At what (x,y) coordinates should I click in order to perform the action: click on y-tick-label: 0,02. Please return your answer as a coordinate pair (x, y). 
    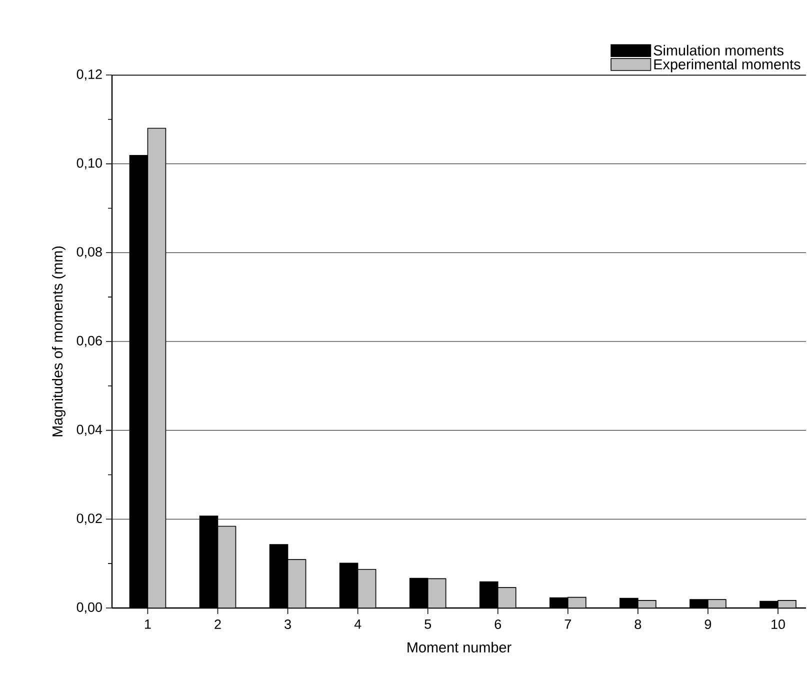
    Looking at the image, I should click on (89, 519).